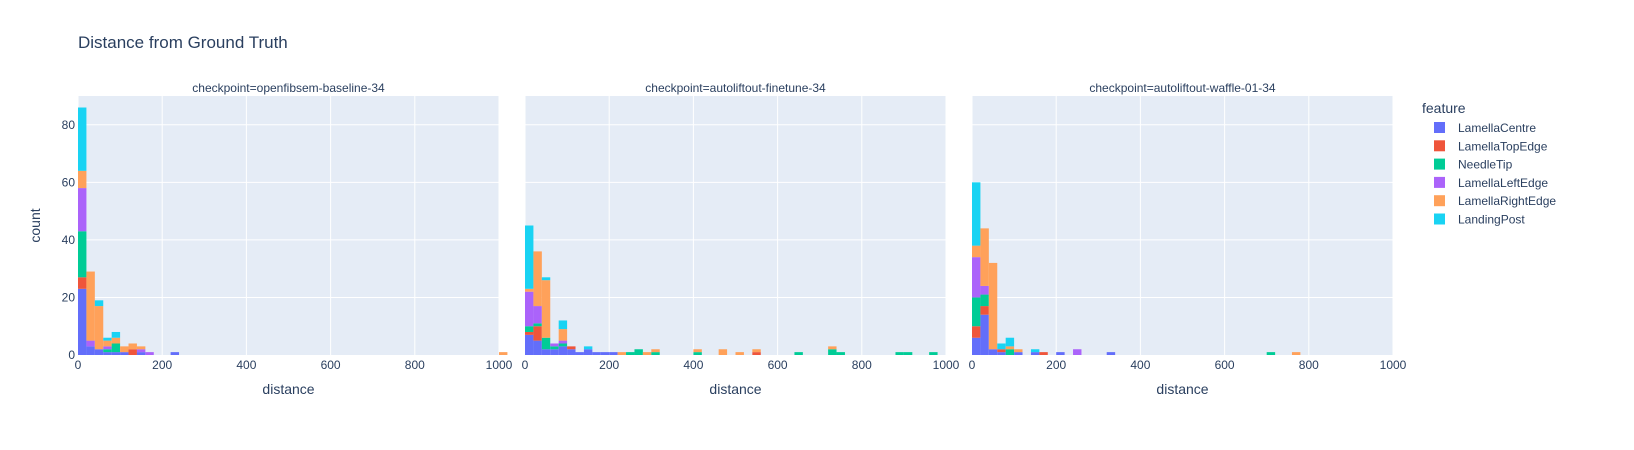 The height and width of the screenshot is (450, 1634). What do you see at coordinates (69, 240) in the screenshot?
I see `y-tick-label: 40` at bounding box center [69, 240].